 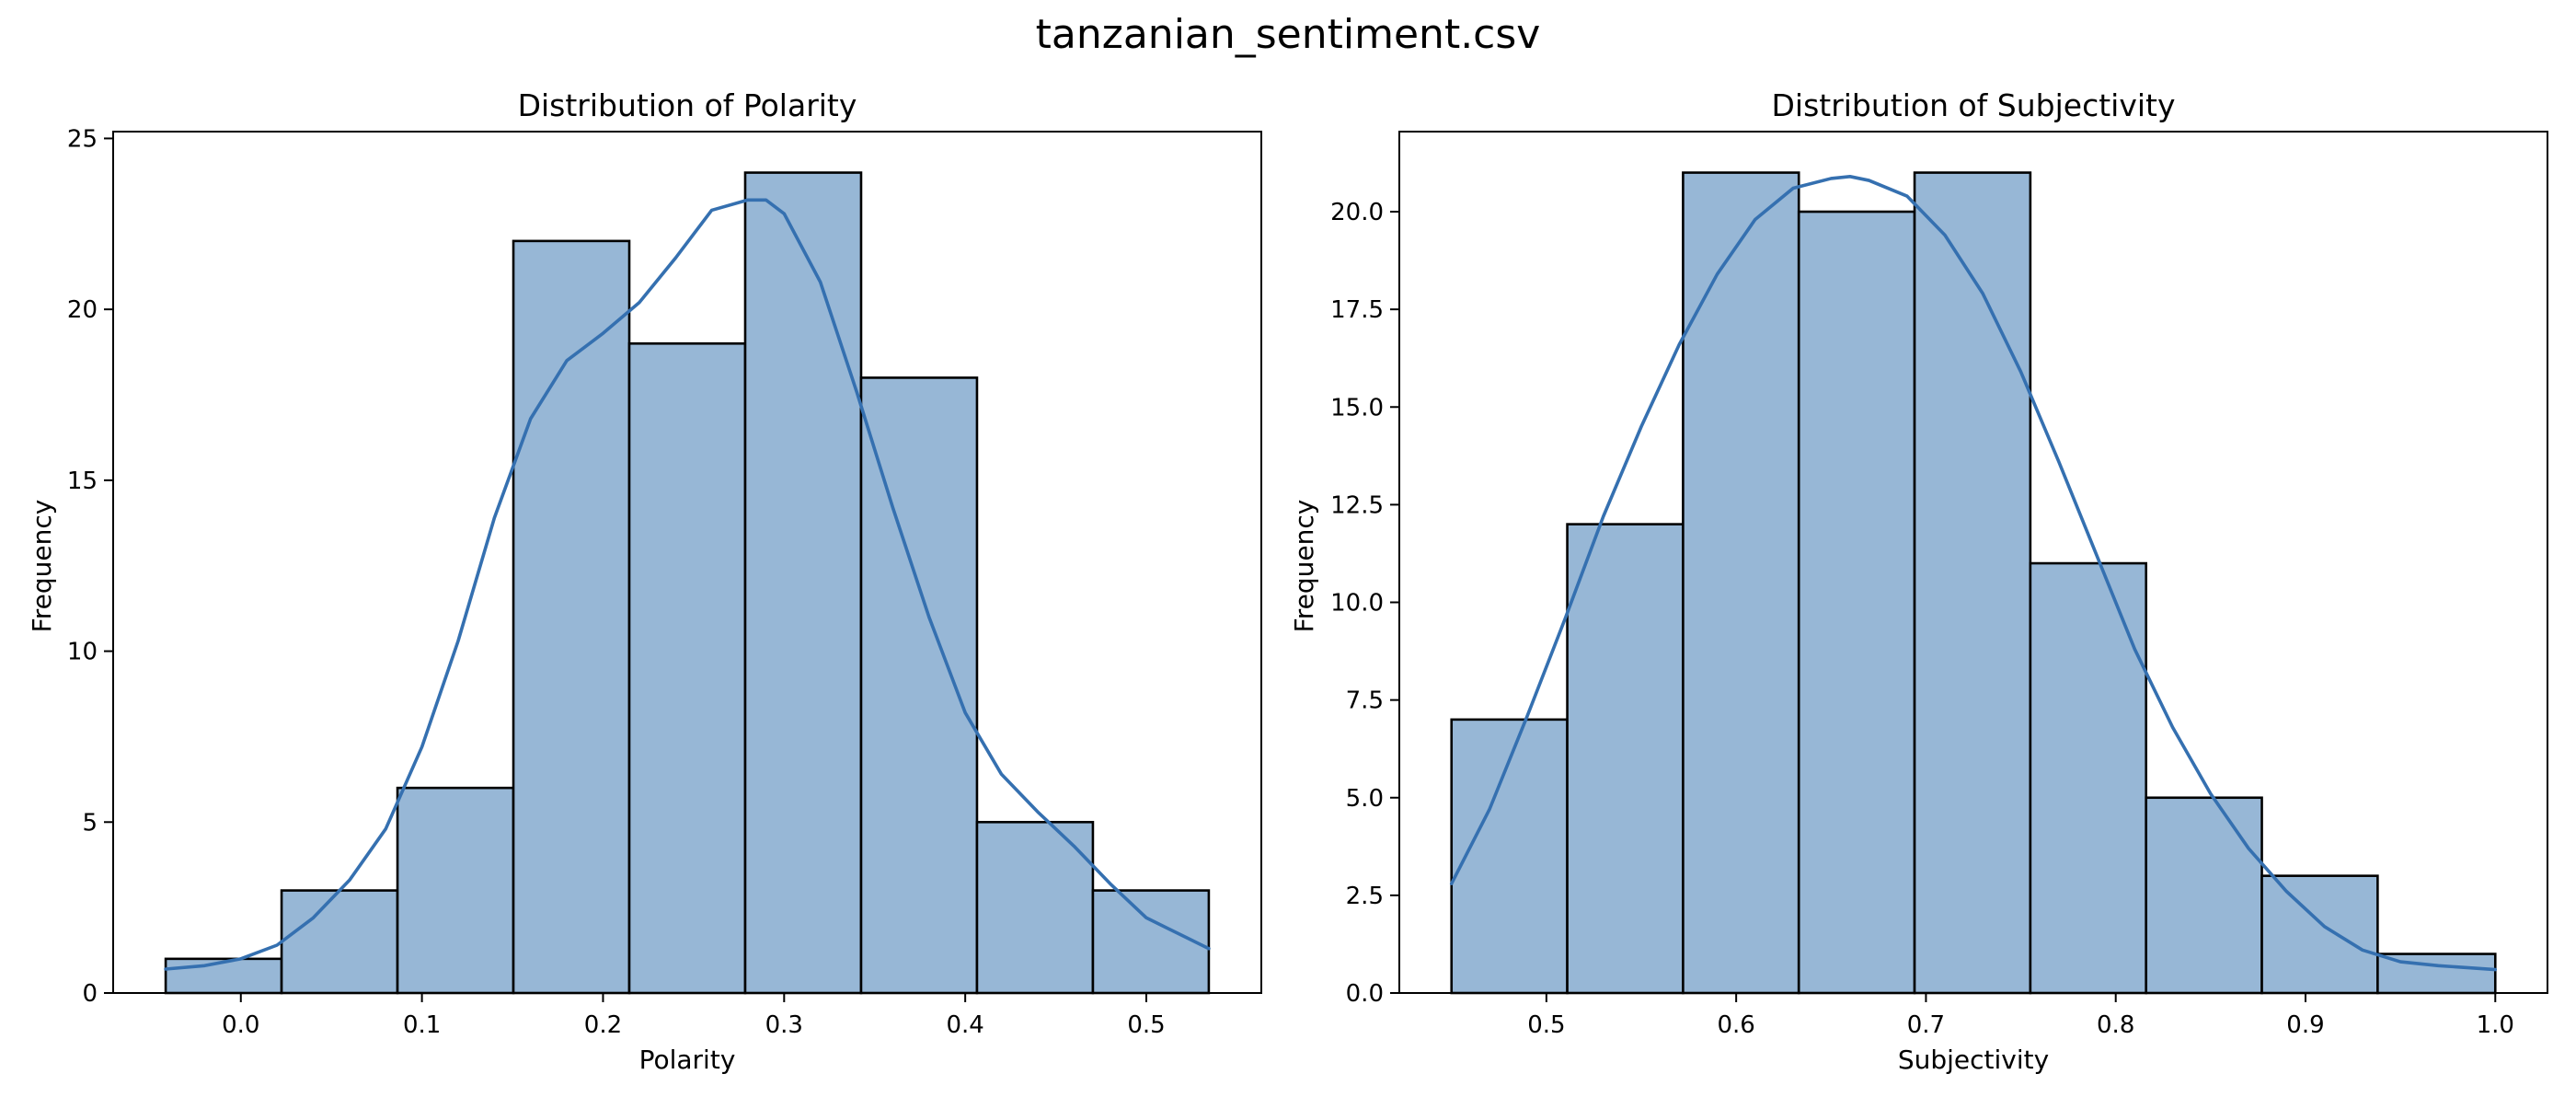 What do you see at coordinates (687, 105) in the screenshot?
I see `polarity-chart-title: Distribution of Polarity` at bounding box center [687, 105].